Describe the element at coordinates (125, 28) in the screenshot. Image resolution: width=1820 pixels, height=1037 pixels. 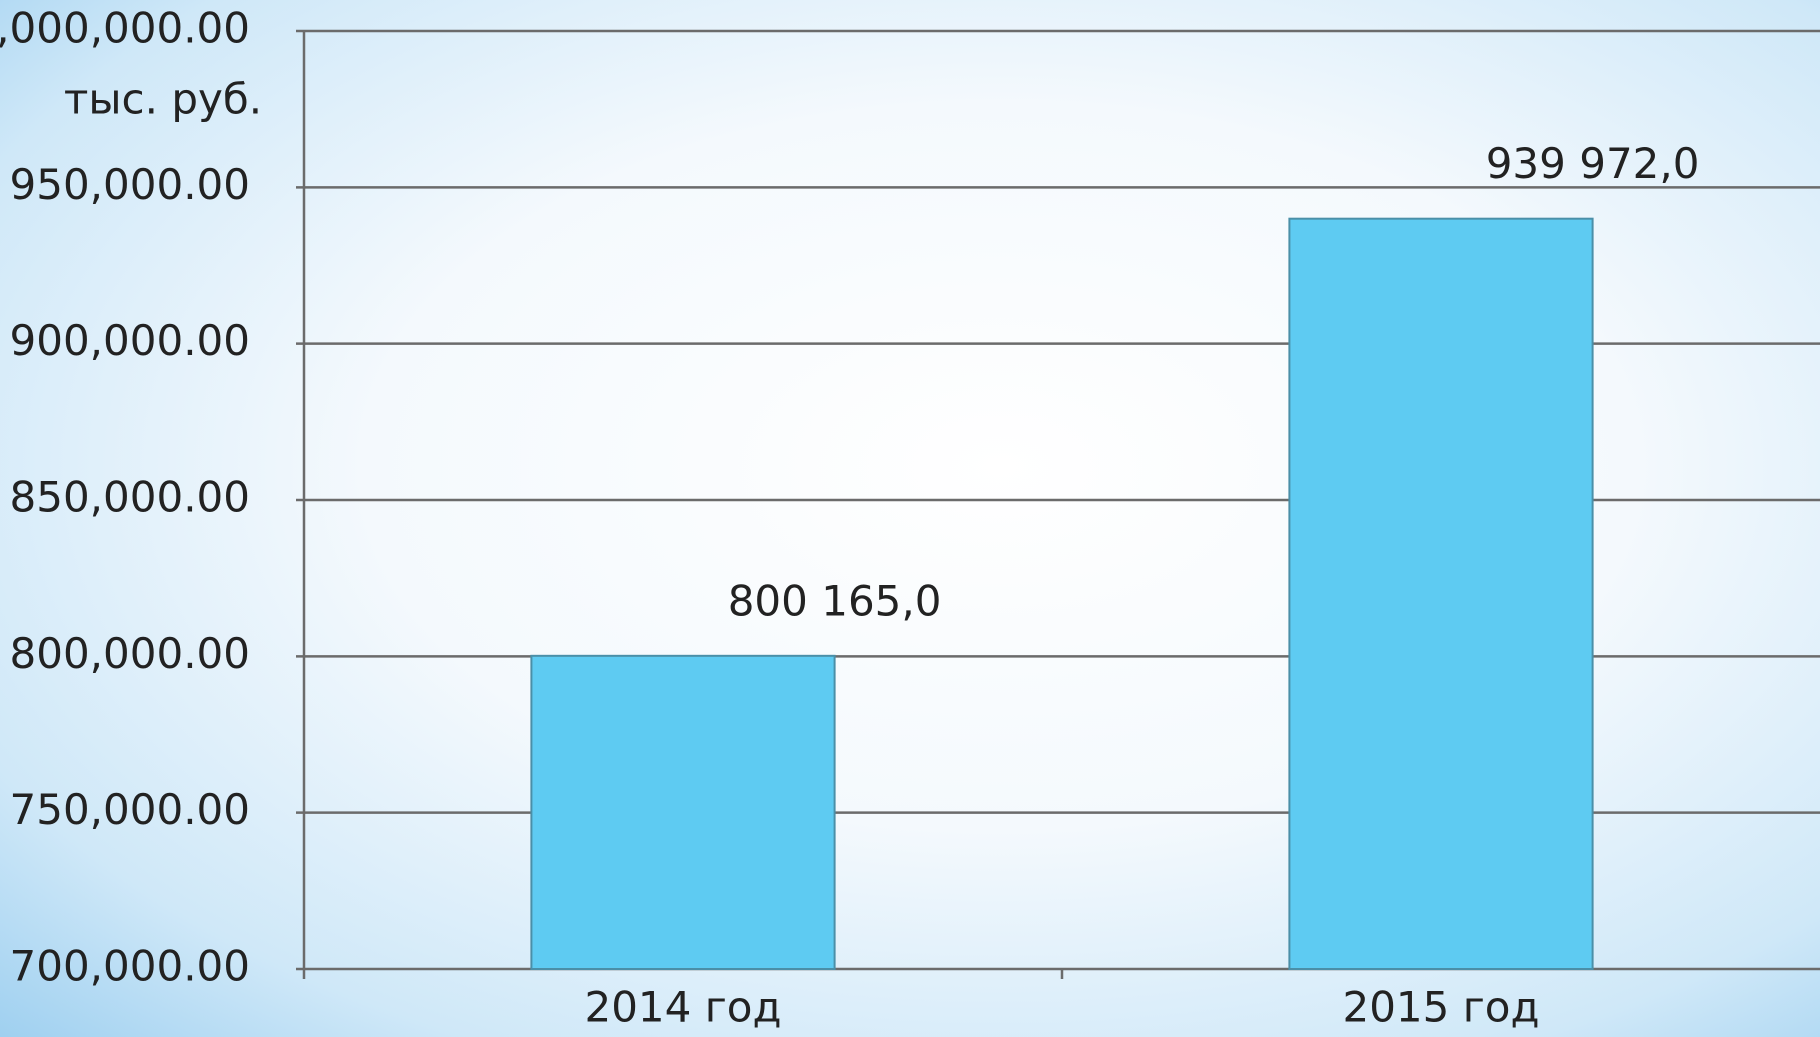
I see `y-tick-label: 1,000,000.00` at that location.